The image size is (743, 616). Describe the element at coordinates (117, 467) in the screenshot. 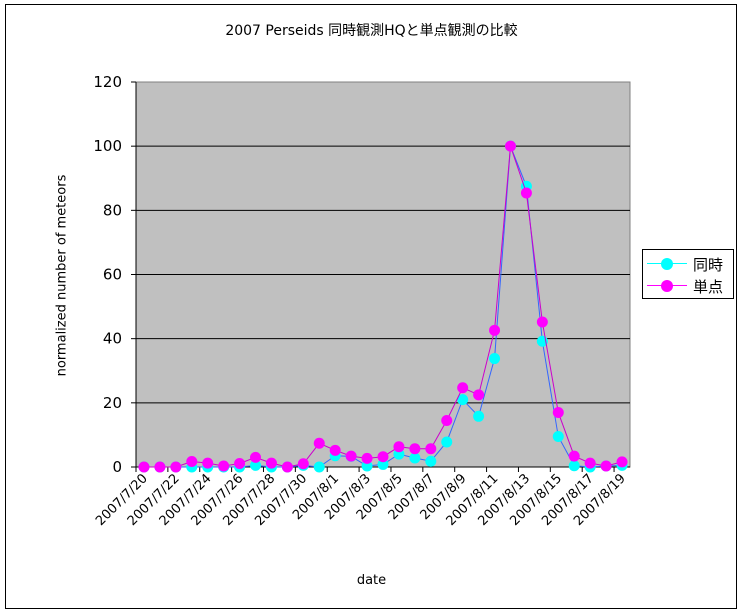

I see `y-tick-label: 0` at that location.